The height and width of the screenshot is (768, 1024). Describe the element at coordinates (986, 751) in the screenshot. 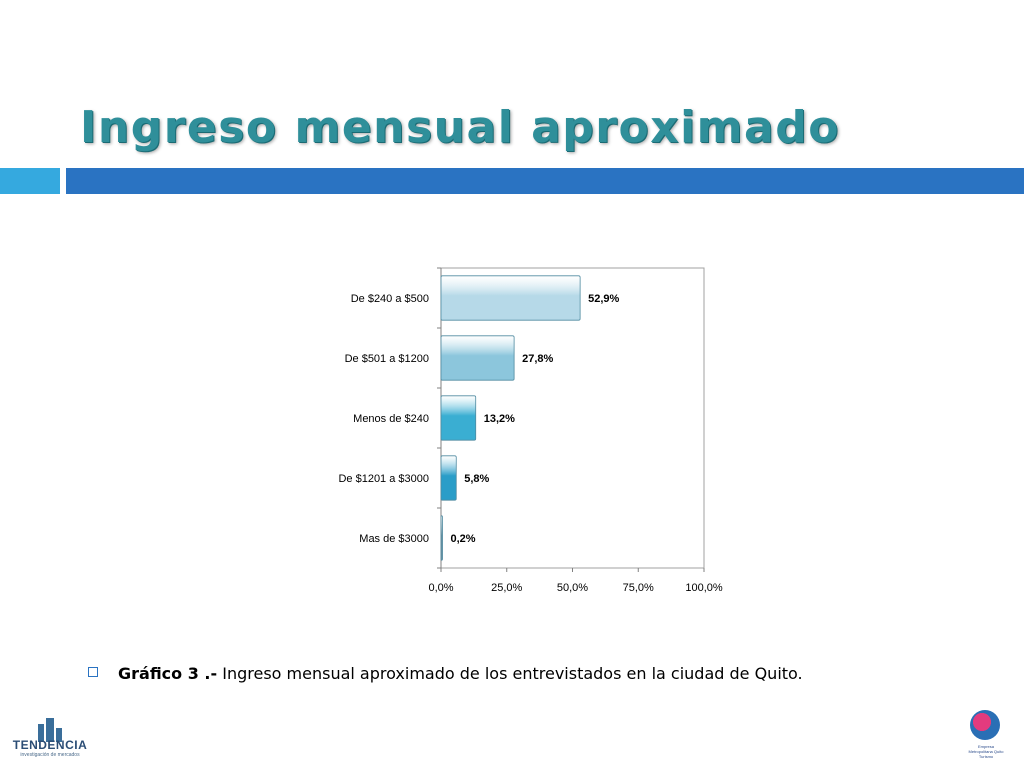

I see `quito-turismo-text: Empresa Metropolitana Quito Turismo` at that location.